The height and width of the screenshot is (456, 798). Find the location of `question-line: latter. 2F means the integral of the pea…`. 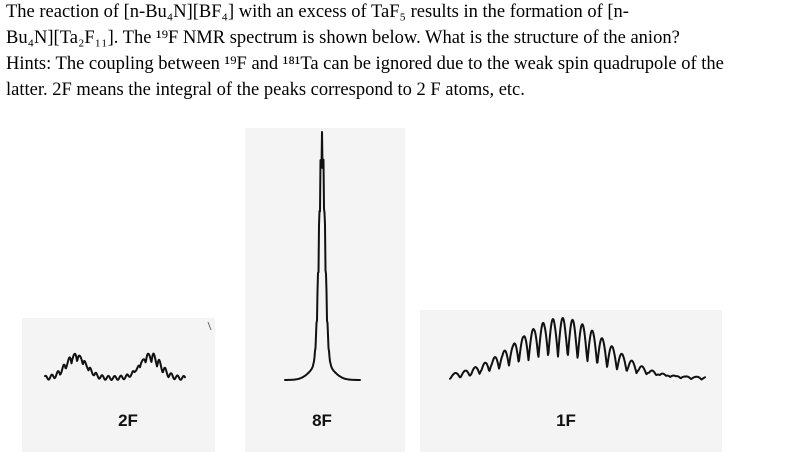

question-line: latter. 2F means the integral of the pea… is located at coordinates (265, 90).